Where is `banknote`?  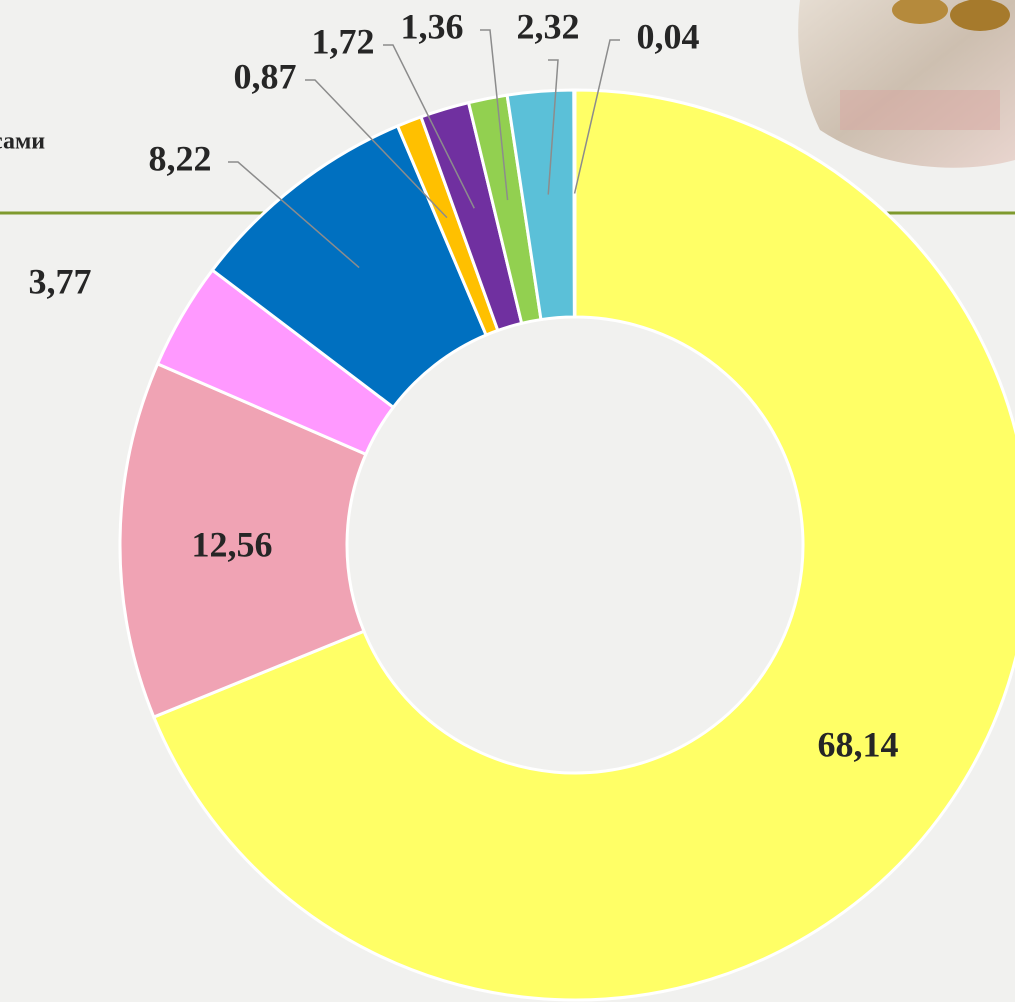
banknote is located at coordinates (920, 110).